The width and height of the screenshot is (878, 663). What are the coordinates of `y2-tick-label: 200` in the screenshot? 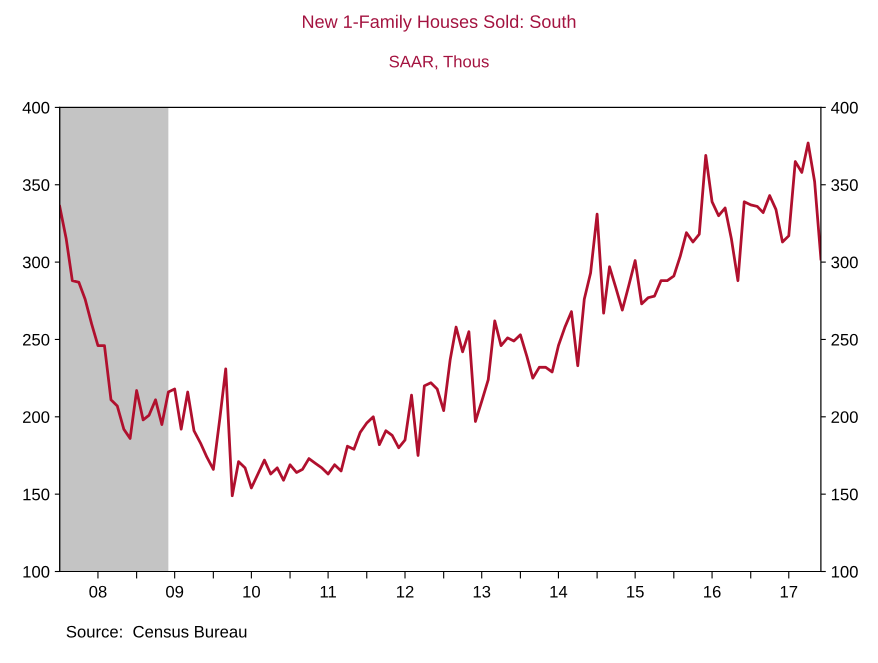 It's located at (844, 417).